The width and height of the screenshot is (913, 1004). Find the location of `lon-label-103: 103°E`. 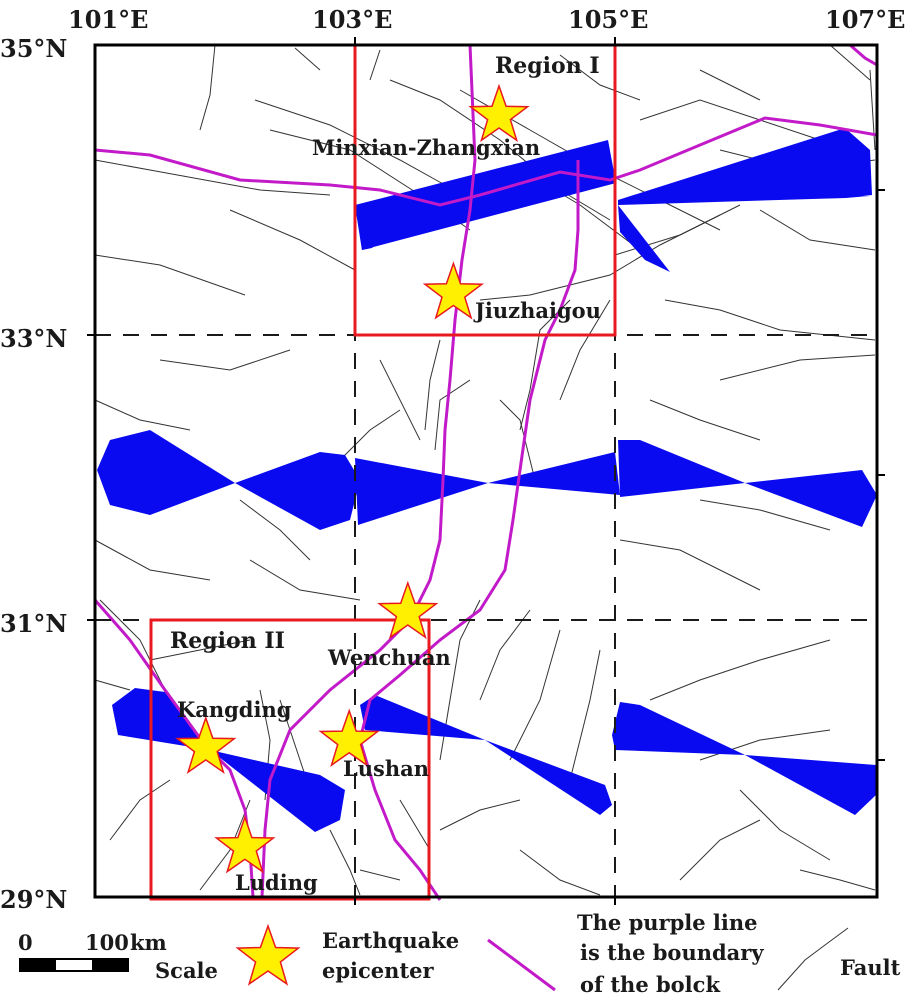

lon-label-103: 103°E is located at coordinates (352, 19).